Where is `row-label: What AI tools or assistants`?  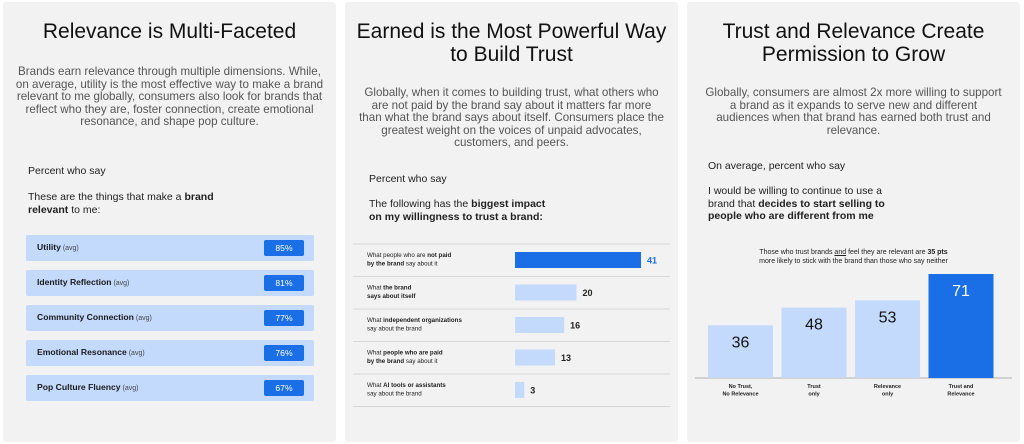
row-label: What AI tools or assistants is located at coordinates (406, 385).